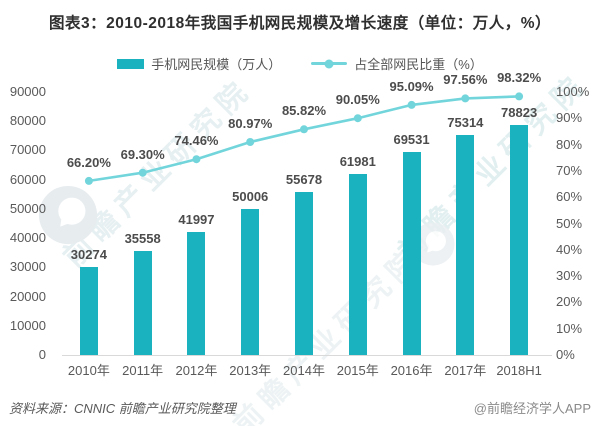 Image resolution: width=600 pixels, height=426 pixels. Describe the element at coordinates (465, 244) in the screenshot. I see `bar-2017年` at that location.